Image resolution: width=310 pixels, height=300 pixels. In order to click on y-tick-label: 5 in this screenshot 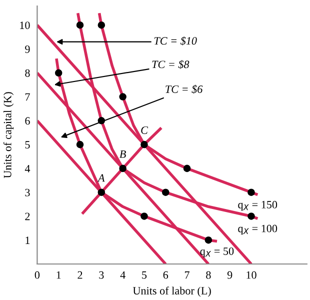, I will do `click(27, 145)`.